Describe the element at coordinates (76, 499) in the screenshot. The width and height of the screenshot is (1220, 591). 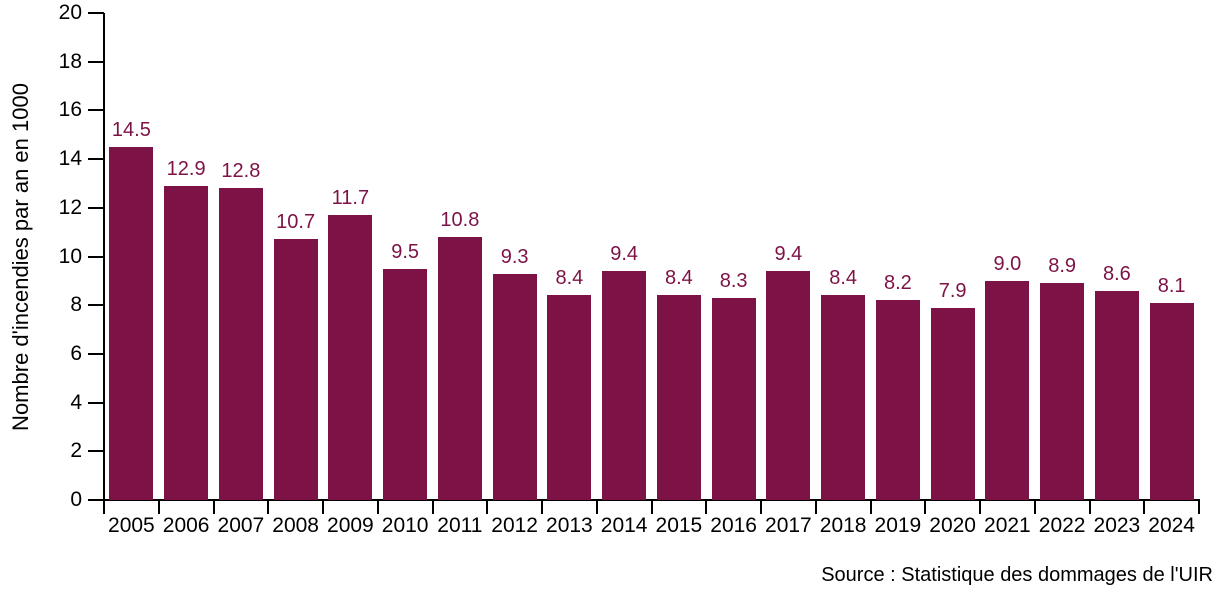
I see `y-tick-label: 0` at that location.